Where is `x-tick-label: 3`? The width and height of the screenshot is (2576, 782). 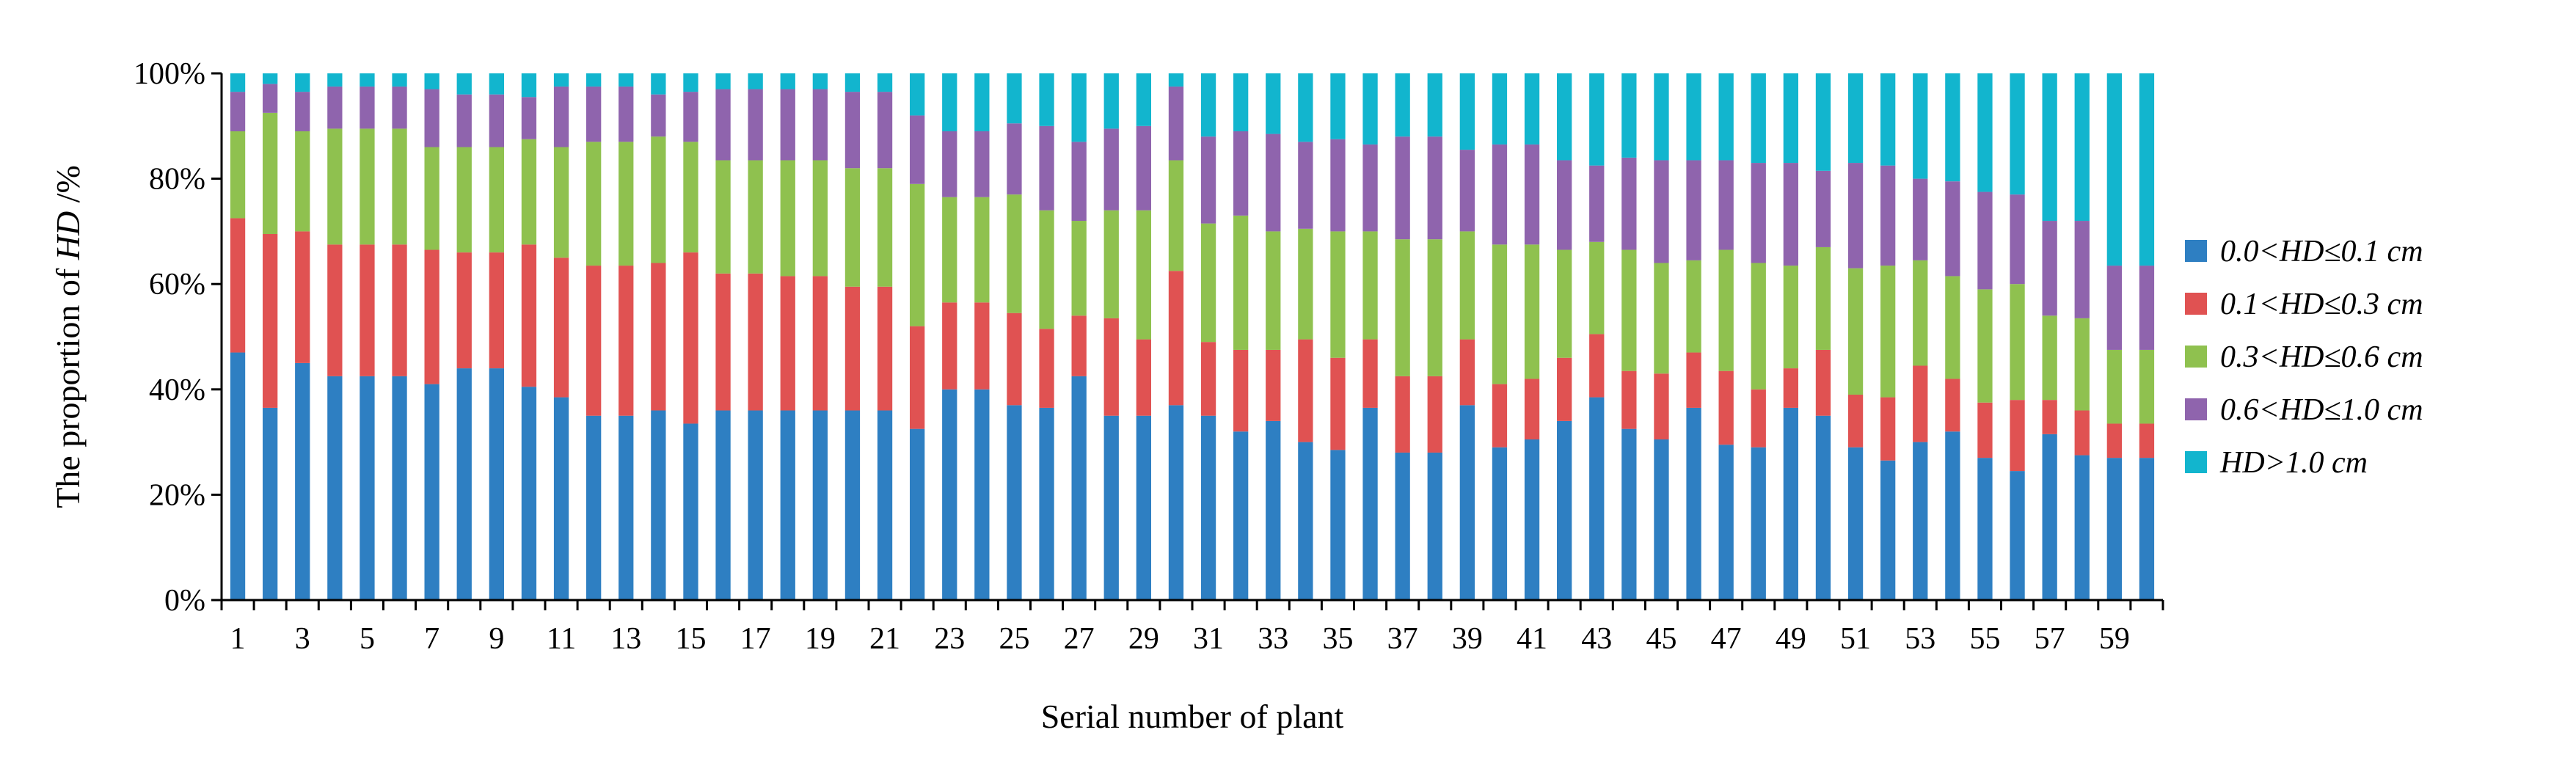 x-tick-label: 3 is located at coordinates (303, 639).